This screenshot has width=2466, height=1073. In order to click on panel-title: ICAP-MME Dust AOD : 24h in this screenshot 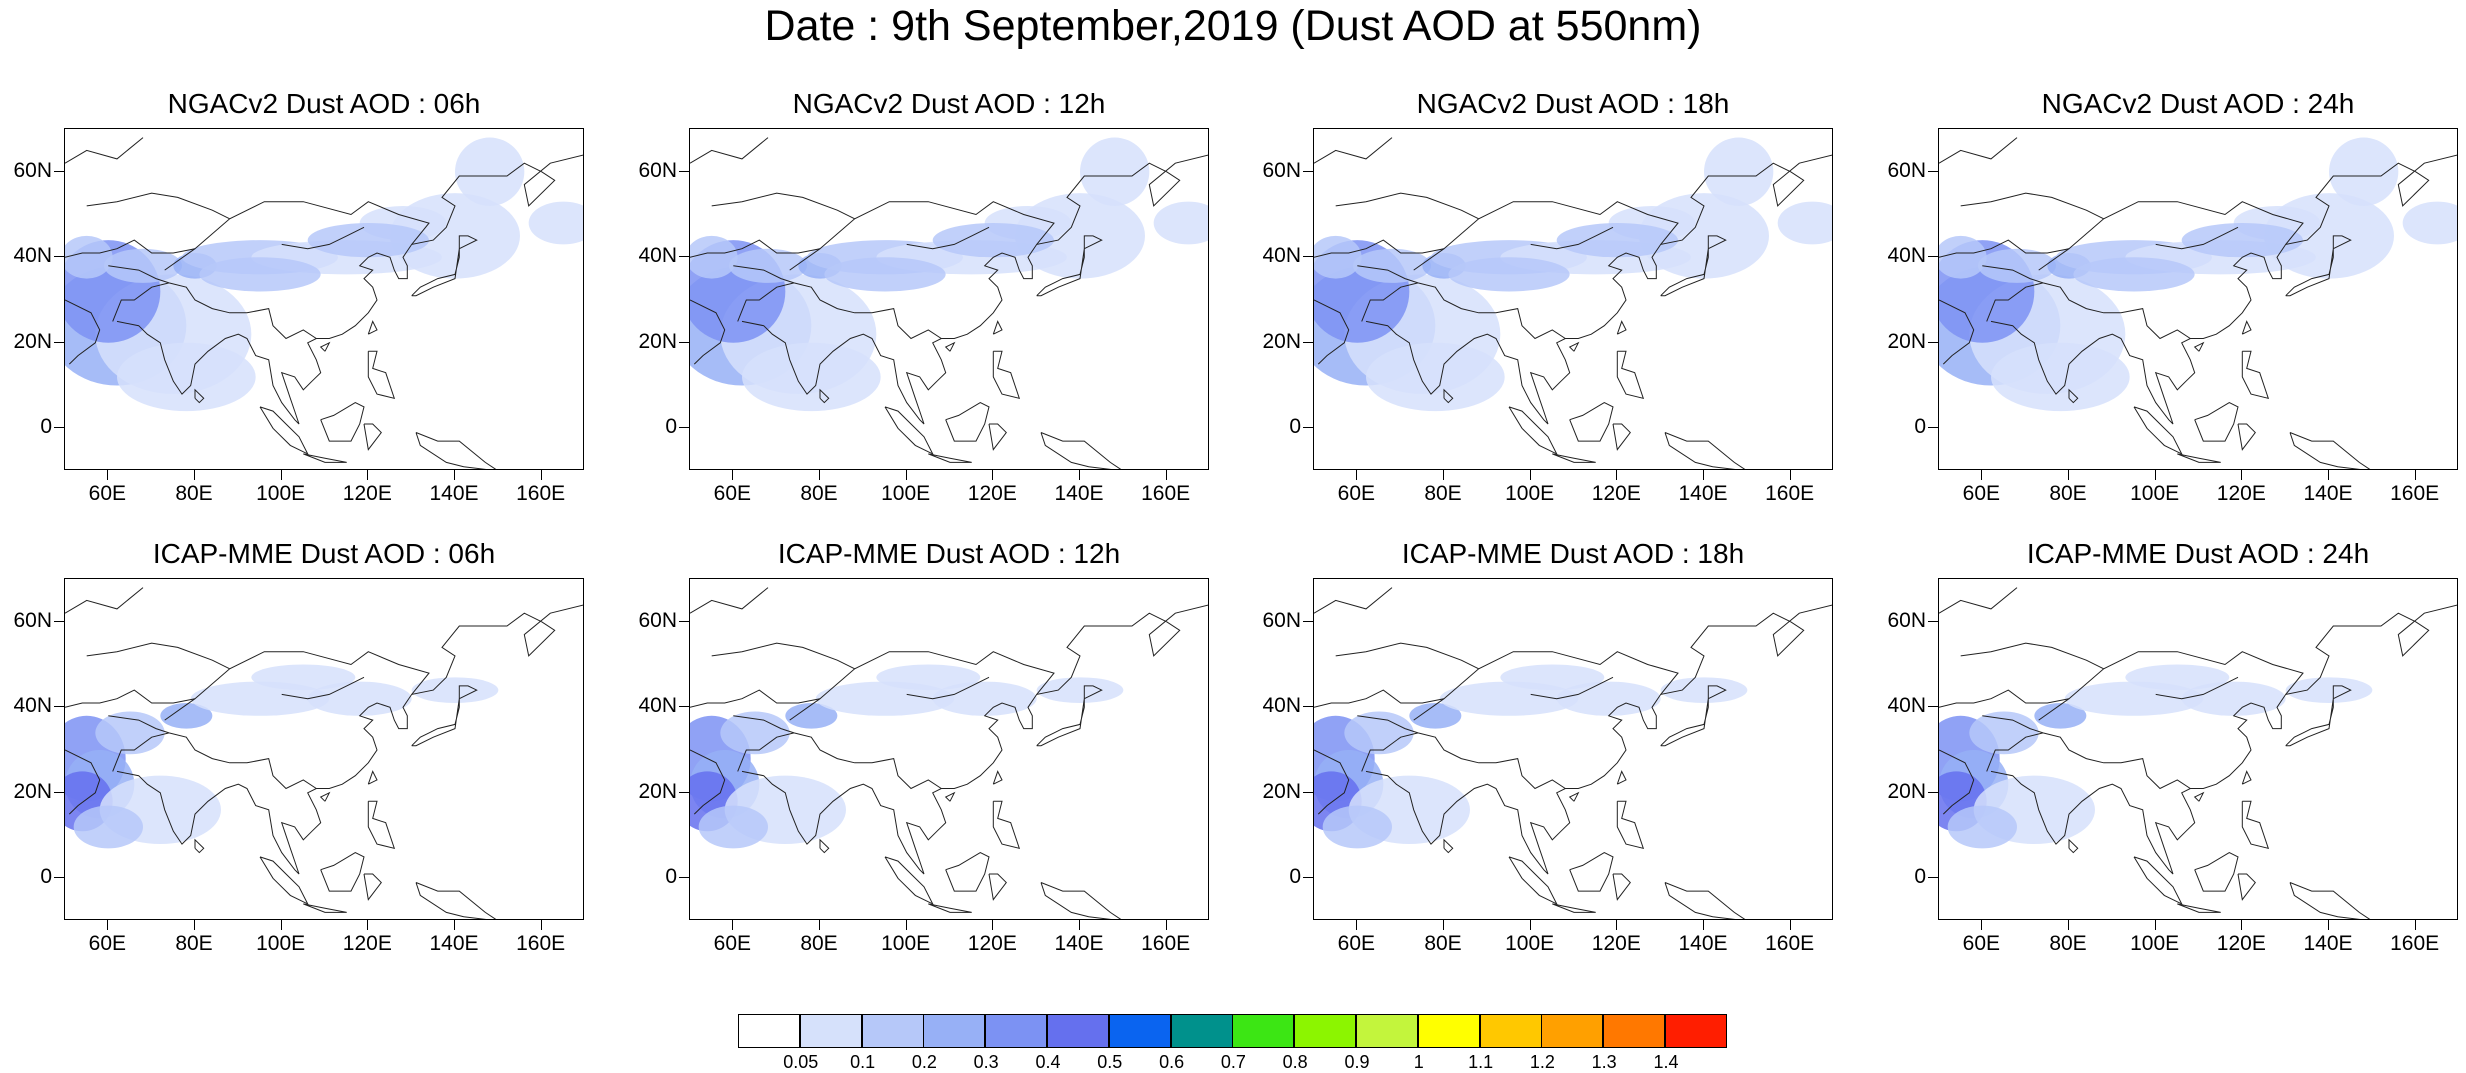, I will do `click(2198, 553)`.